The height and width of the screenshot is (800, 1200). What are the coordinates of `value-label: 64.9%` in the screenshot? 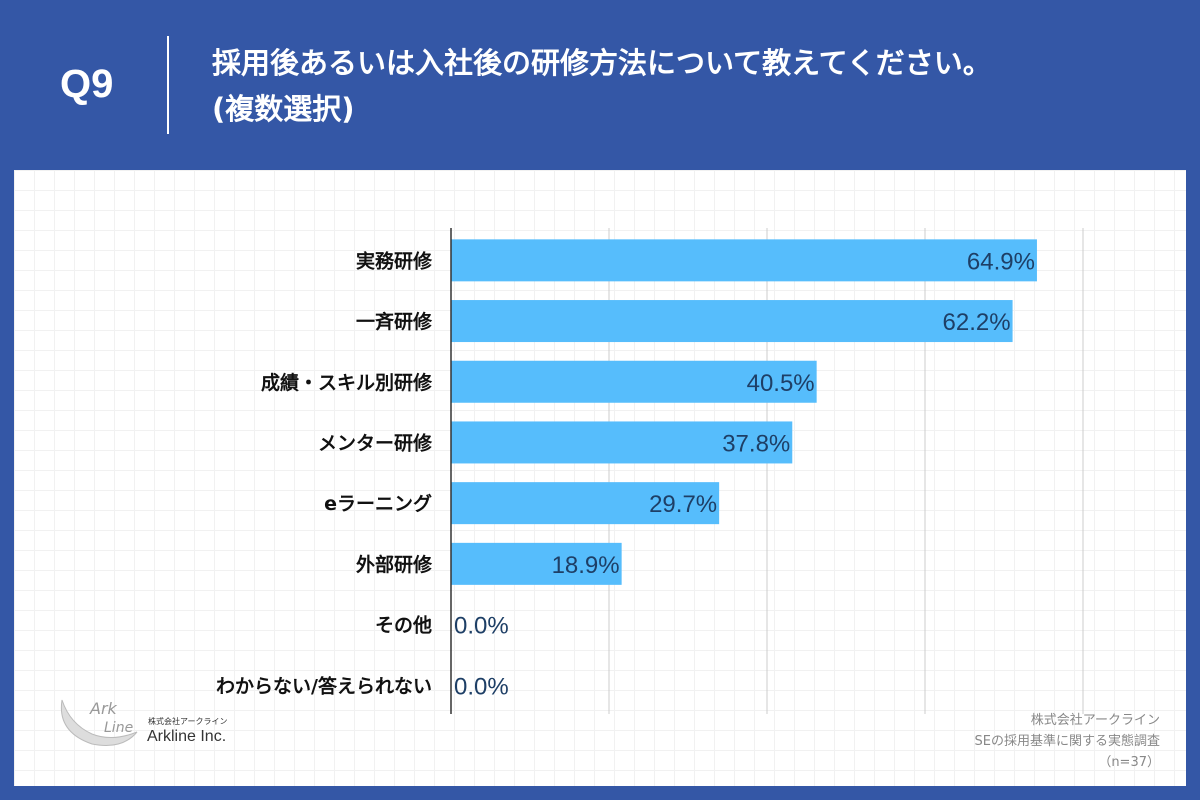 It's located at (1001, 261).